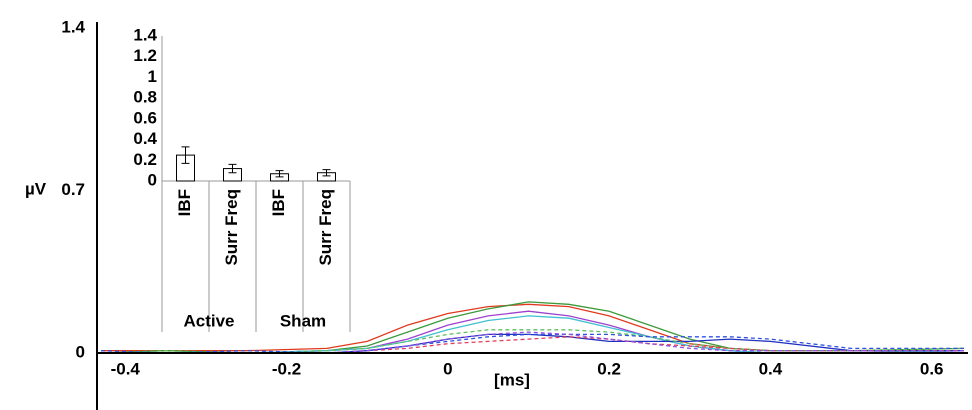 The width and height of the screenshot is (972, 410). What do you see at coordinates (609, 368) in the screenshot?
I see `x-tick-label: 0.2` at bounding box center [609, 368].